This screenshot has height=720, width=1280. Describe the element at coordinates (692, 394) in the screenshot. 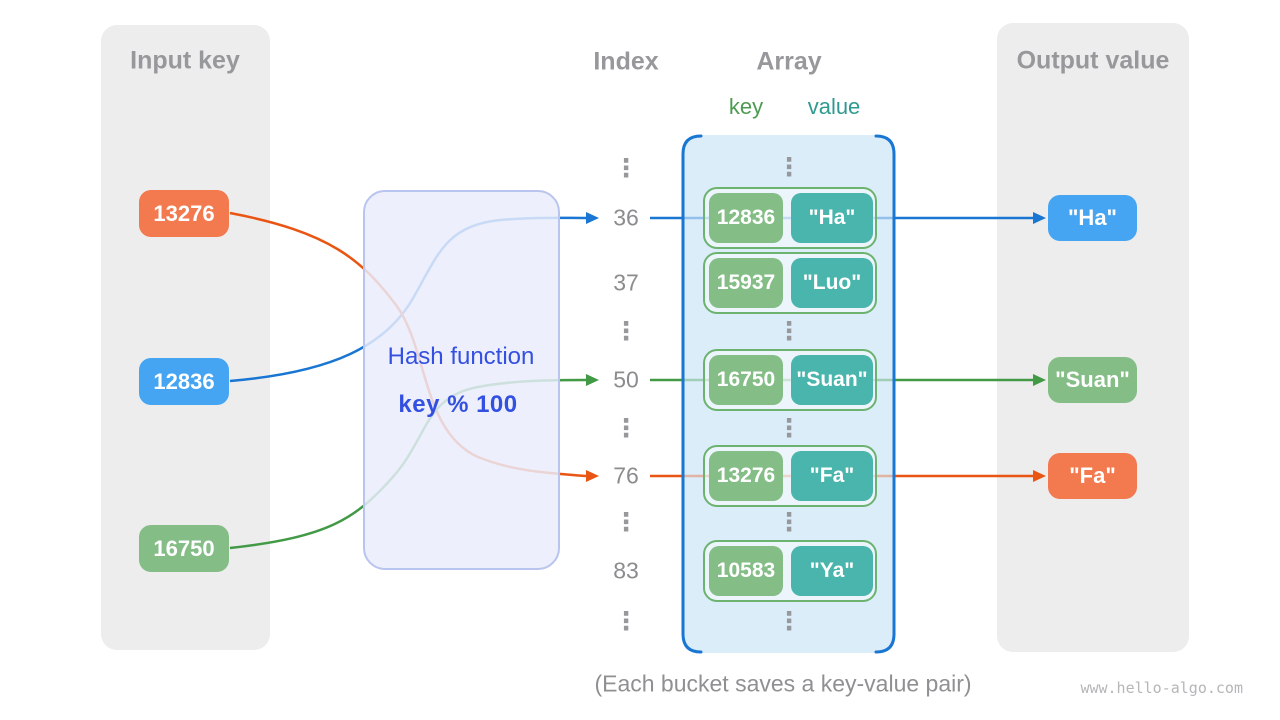

I see `array-left-bracket` at that location.